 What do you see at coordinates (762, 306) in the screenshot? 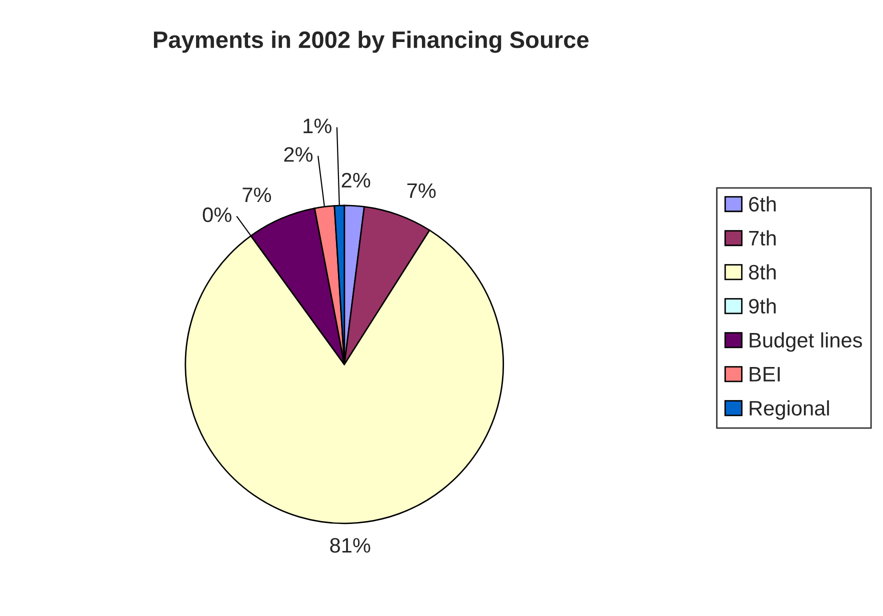
I see `legend-label: 9th` at bounding box center [762, 306].